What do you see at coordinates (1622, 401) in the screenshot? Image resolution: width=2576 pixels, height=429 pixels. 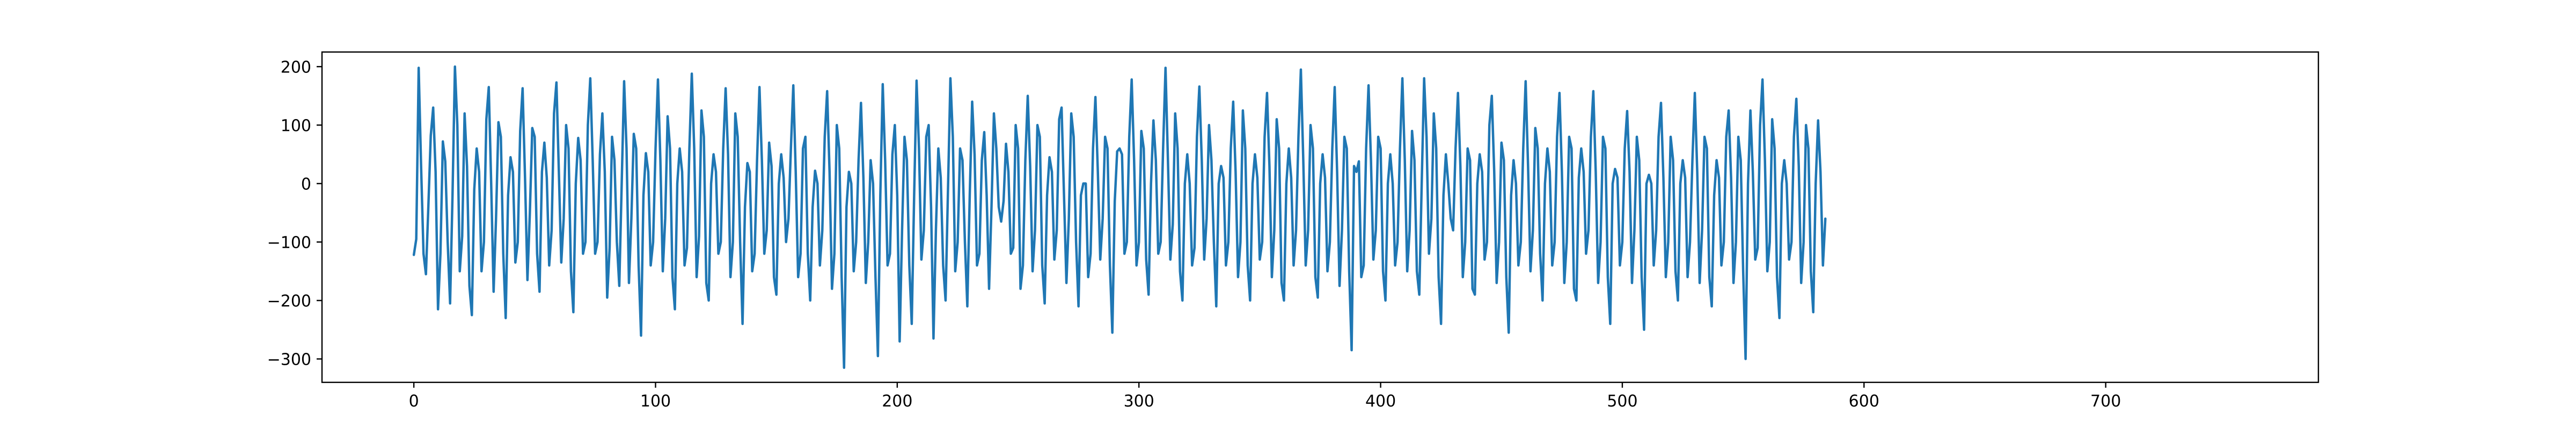 I see `x-tick-label: 500` at bounding box center [1622, 401].